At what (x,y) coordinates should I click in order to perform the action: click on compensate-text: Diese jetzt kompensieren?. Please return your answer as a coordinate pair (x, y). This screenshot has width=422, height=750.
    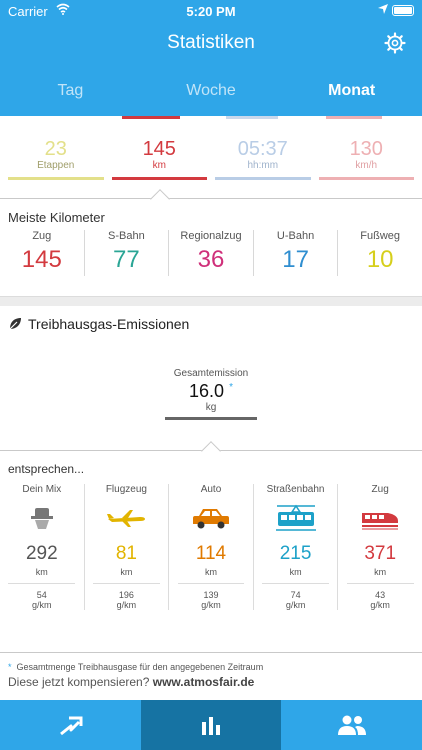
    Looking at the image, I should click on (79, 682).